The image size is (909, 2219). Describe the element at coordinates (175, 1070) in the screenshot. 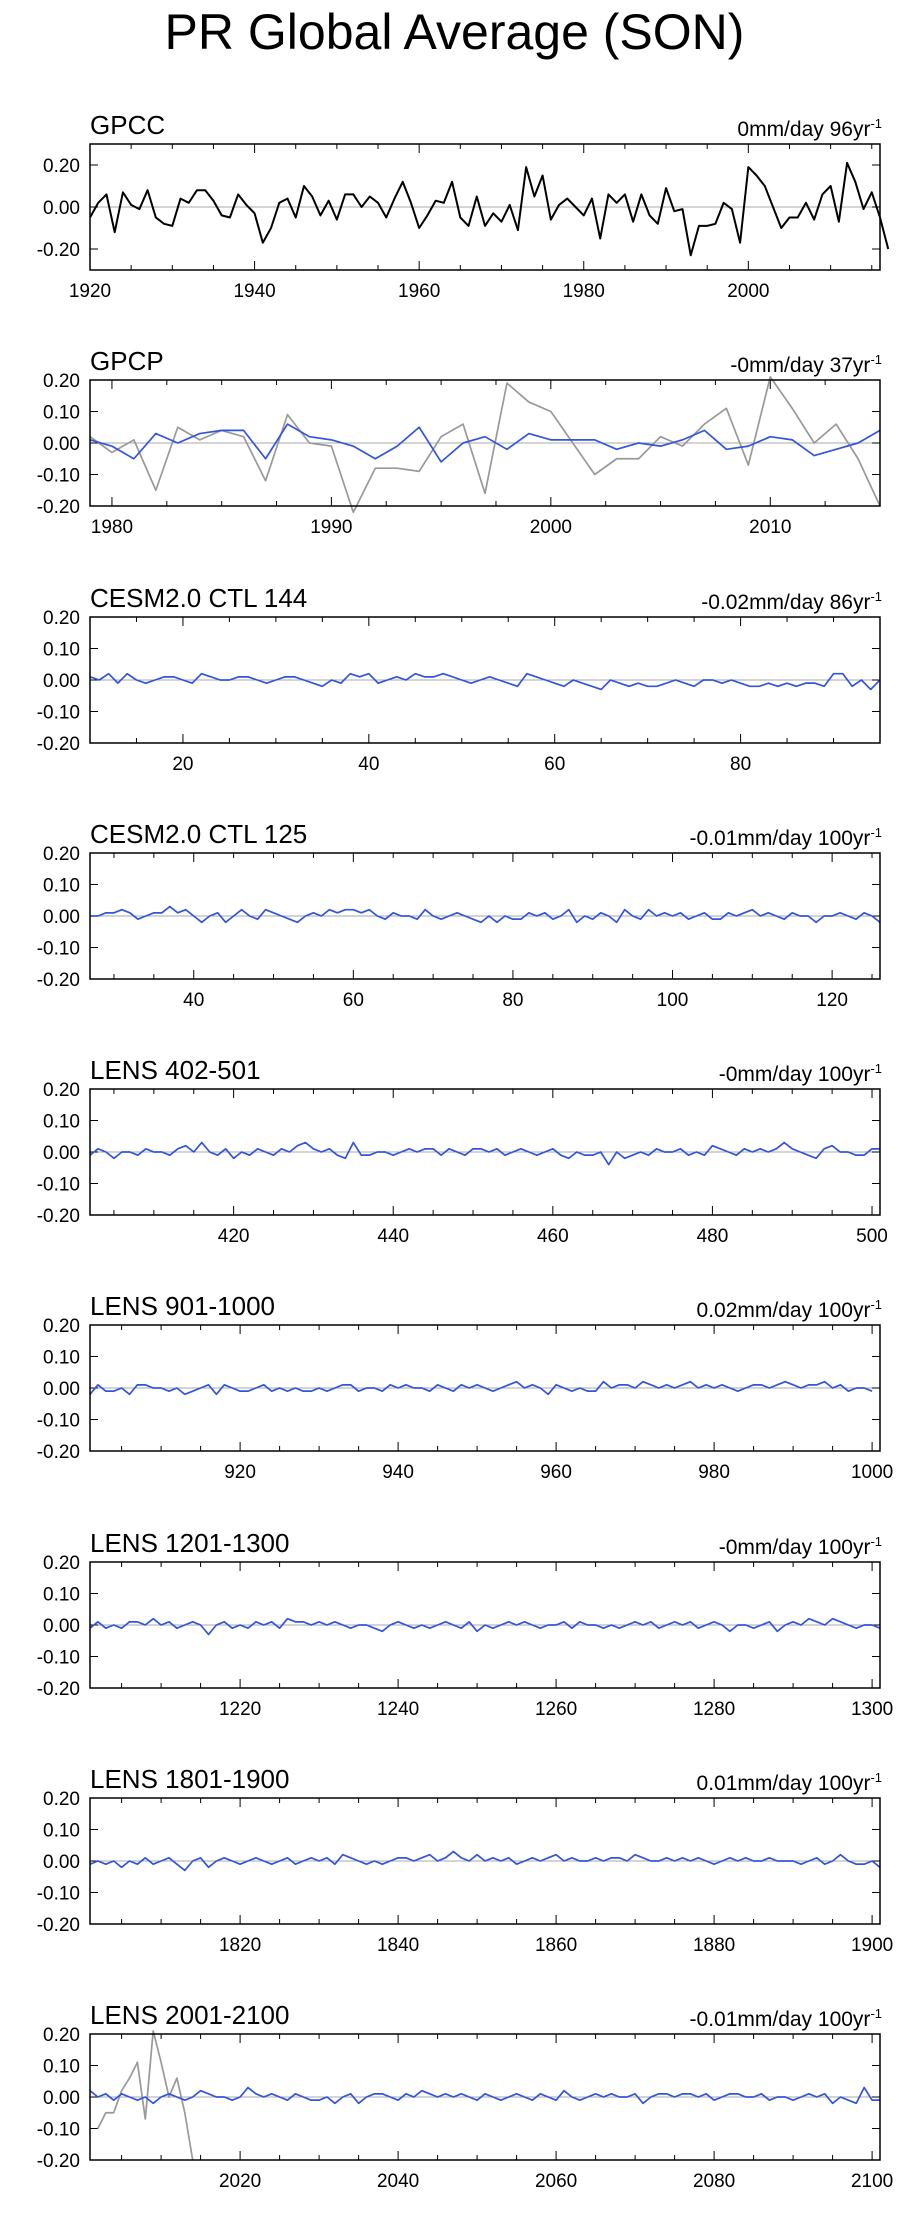

I see `panel-title: LENS 402-501` at that location.